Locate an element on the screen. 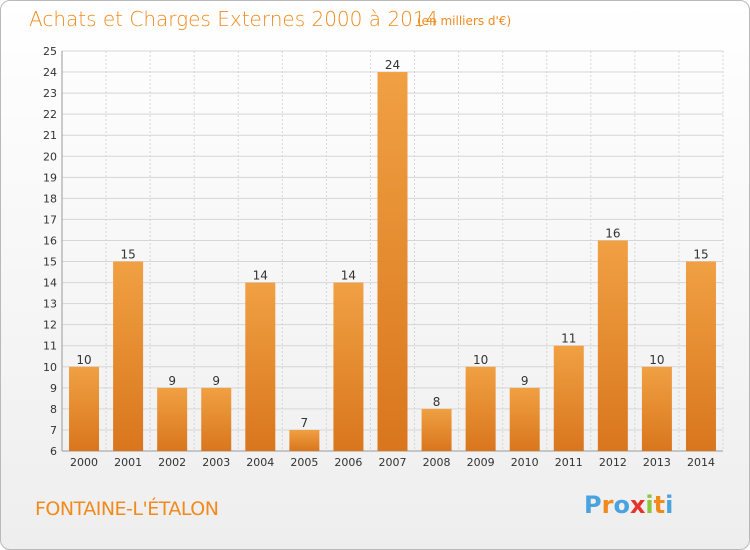  logo-letter: t is located at coordinates (659, 505).